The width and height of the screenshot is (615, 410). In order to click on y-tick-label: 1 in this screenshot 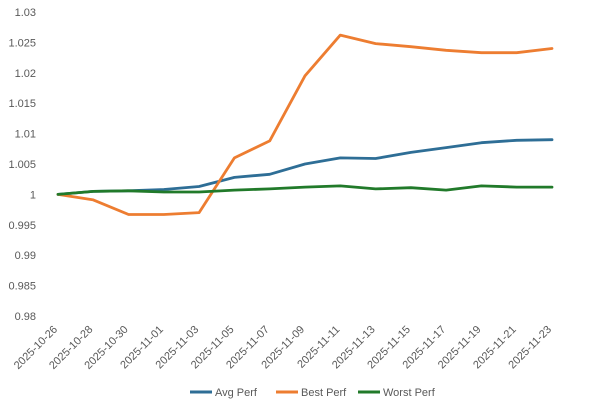, I will do `click(33, 195)`.